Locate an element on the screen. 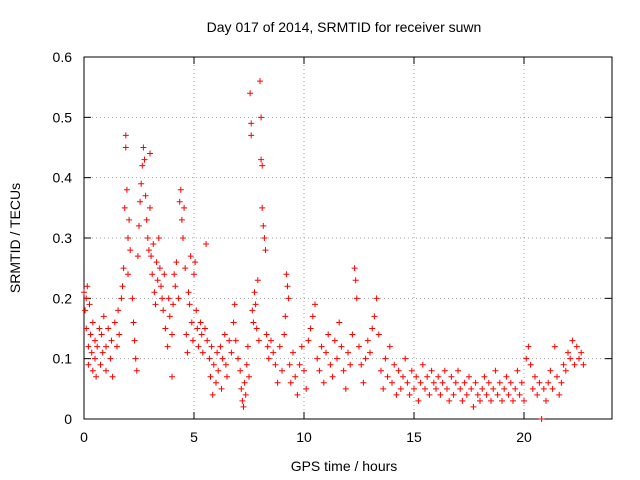  x-tick-label: 5 is located at coordinates (194, 437).